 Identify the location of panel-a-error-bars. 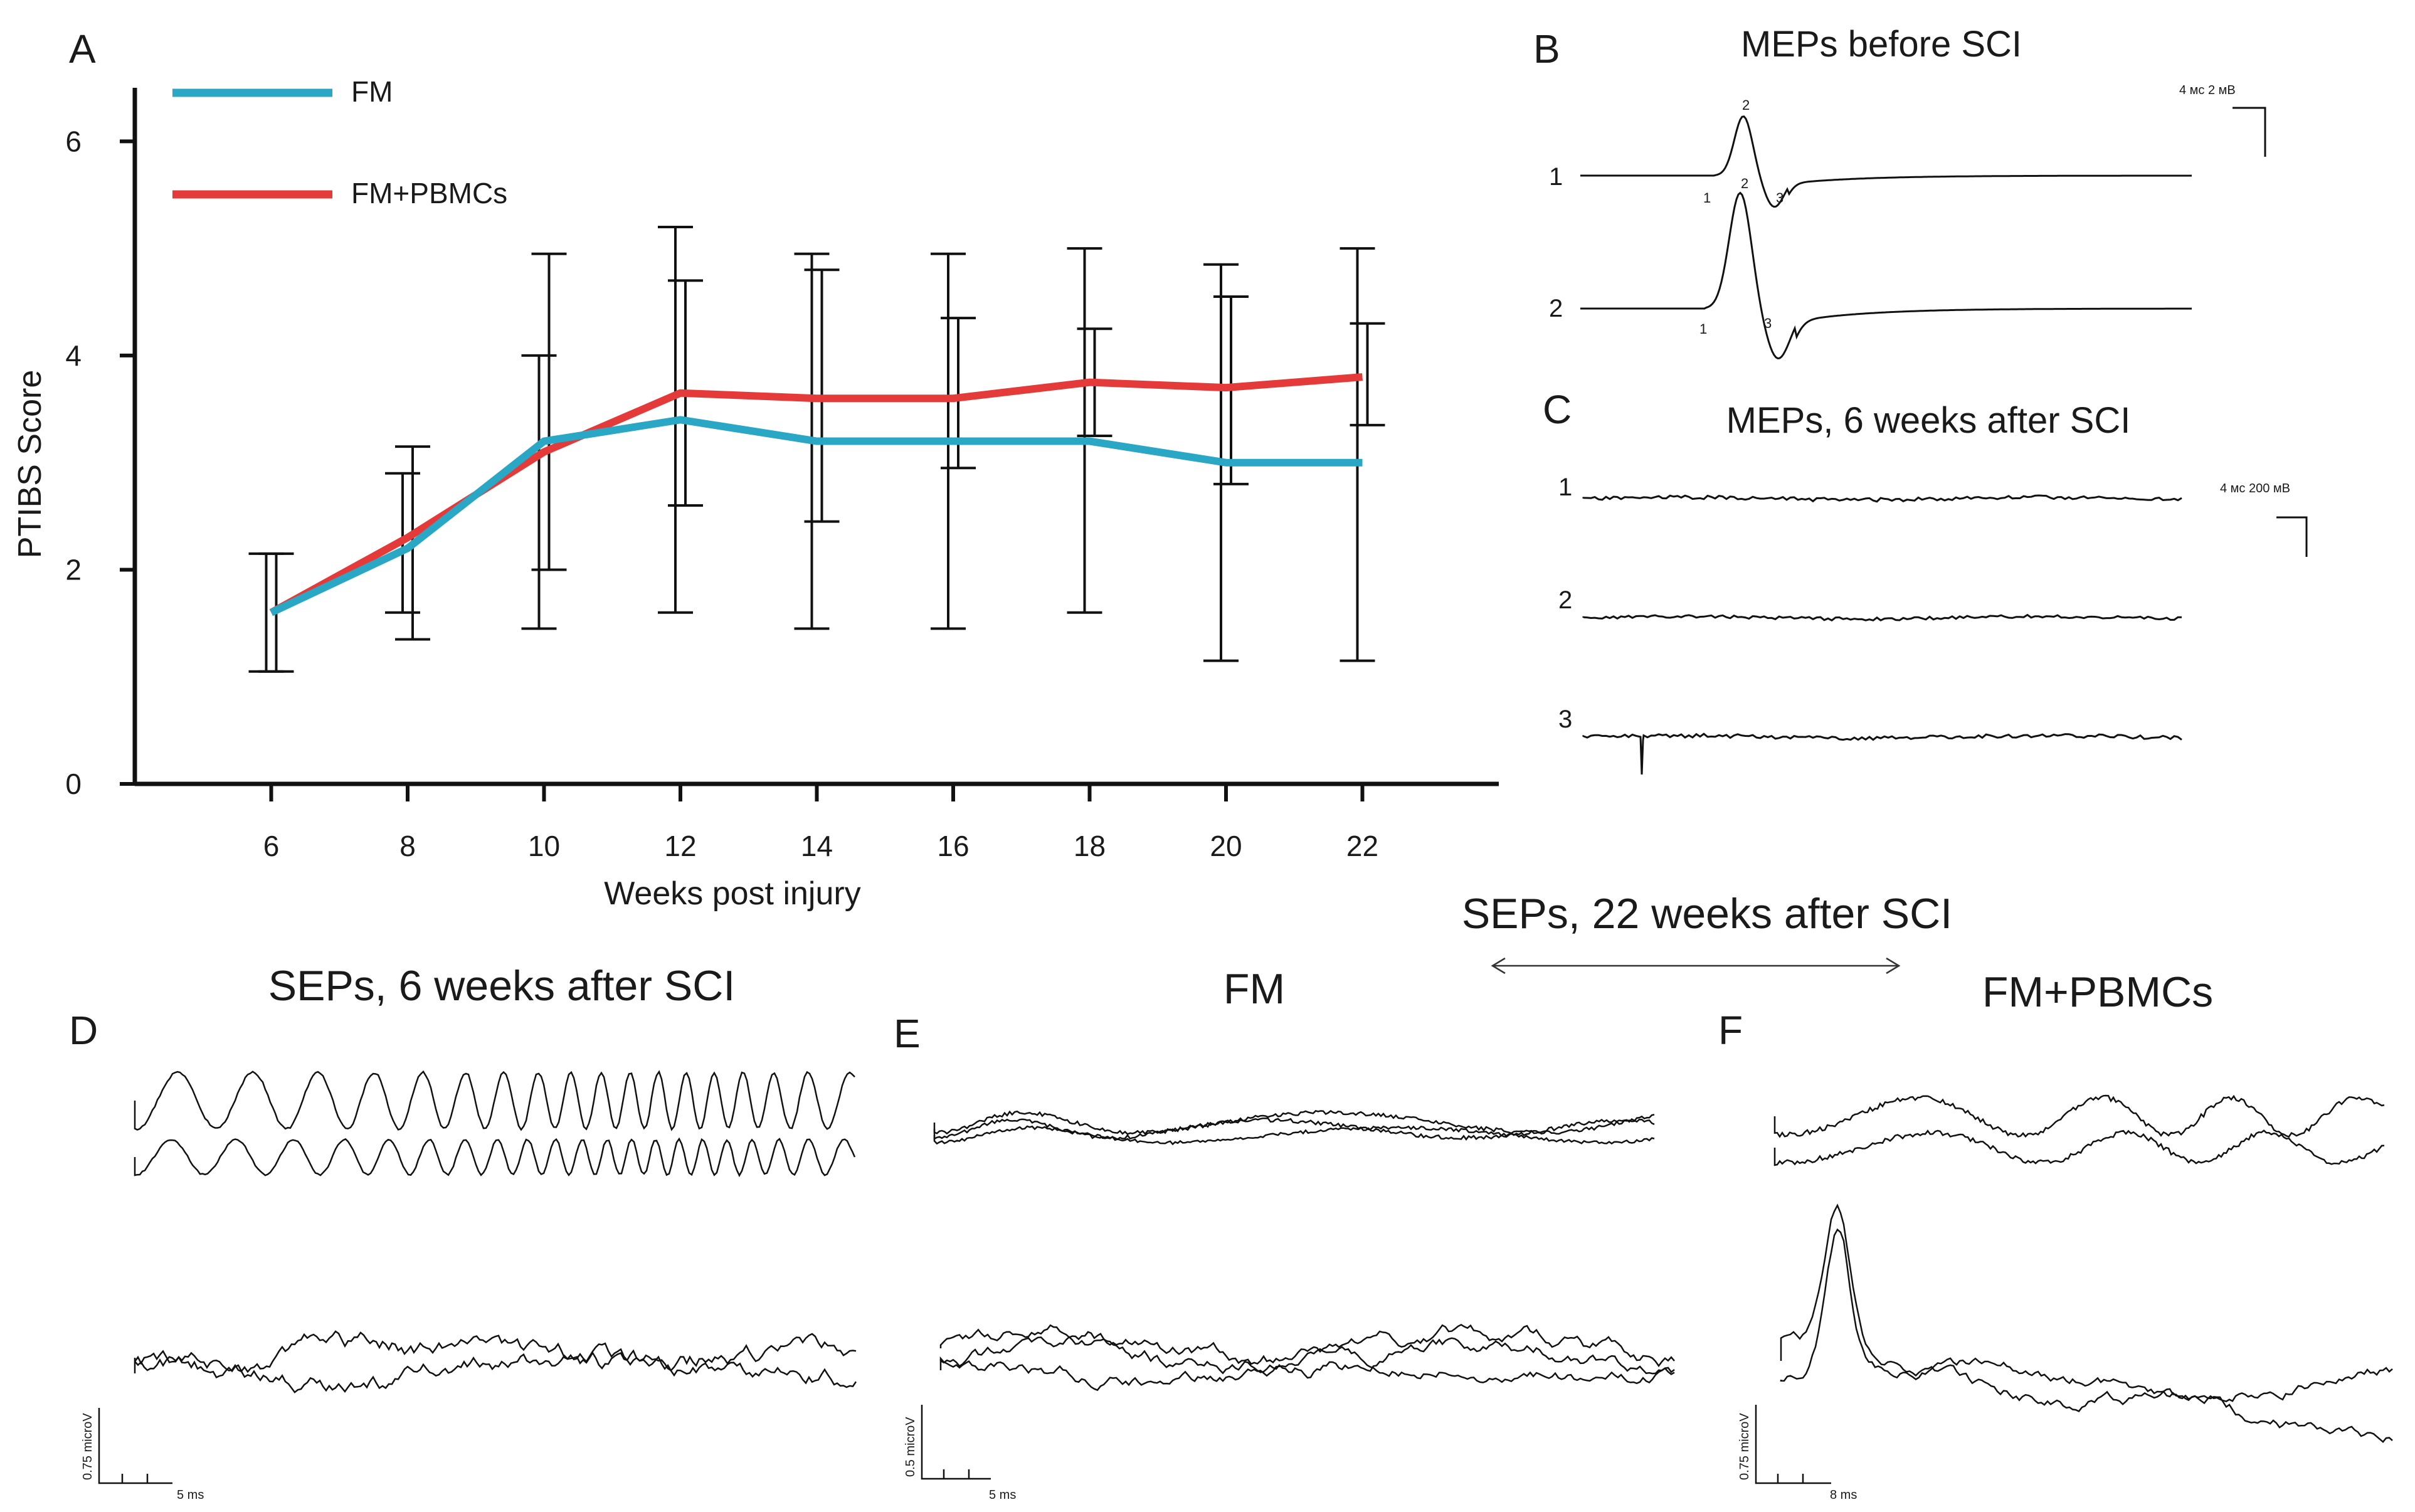
(816, 449).